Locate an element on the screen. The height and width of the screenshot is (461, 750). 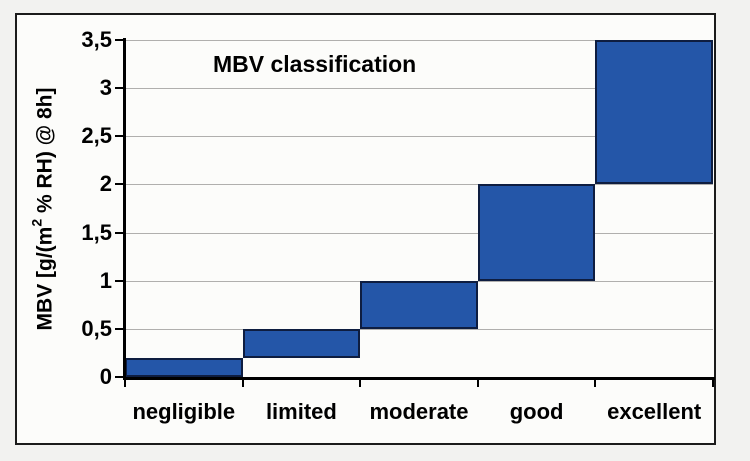
x-category-label-moderate: moderate is located at coordinates (419, 411).